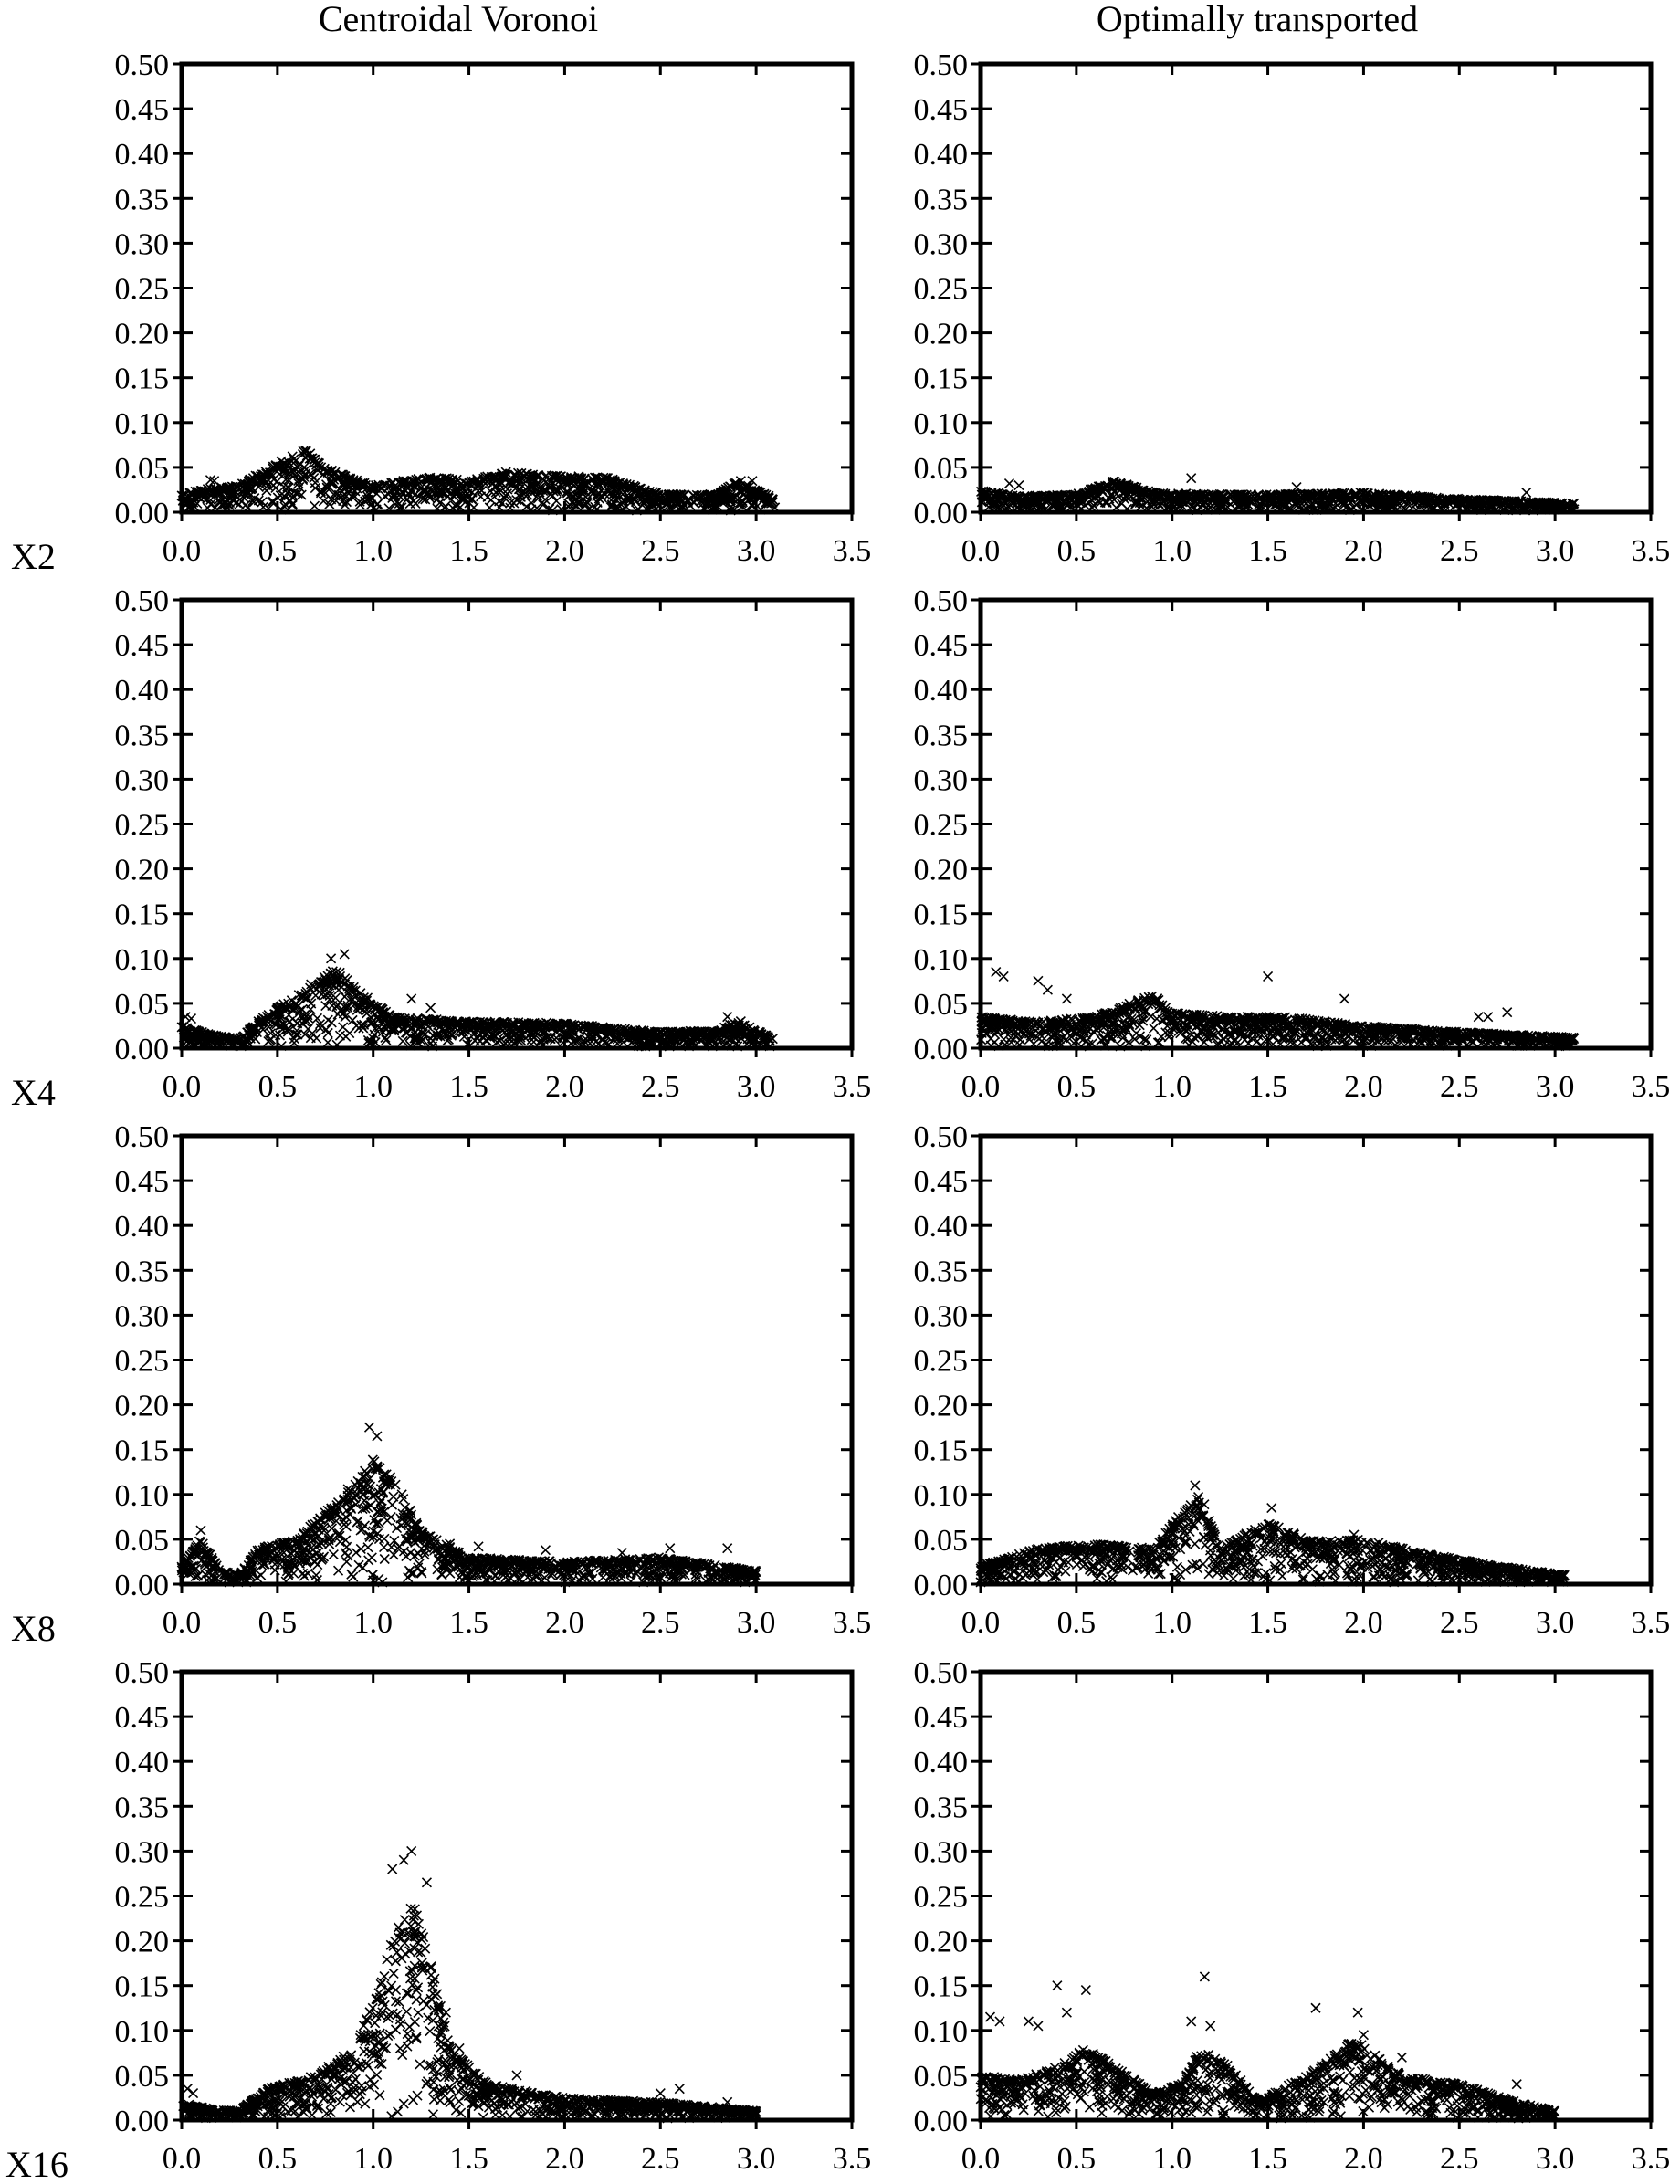 The width and height of the screenshot is (1680, 2184). I want to click on column-title-right: Optimally transported, so click(1257, 19).